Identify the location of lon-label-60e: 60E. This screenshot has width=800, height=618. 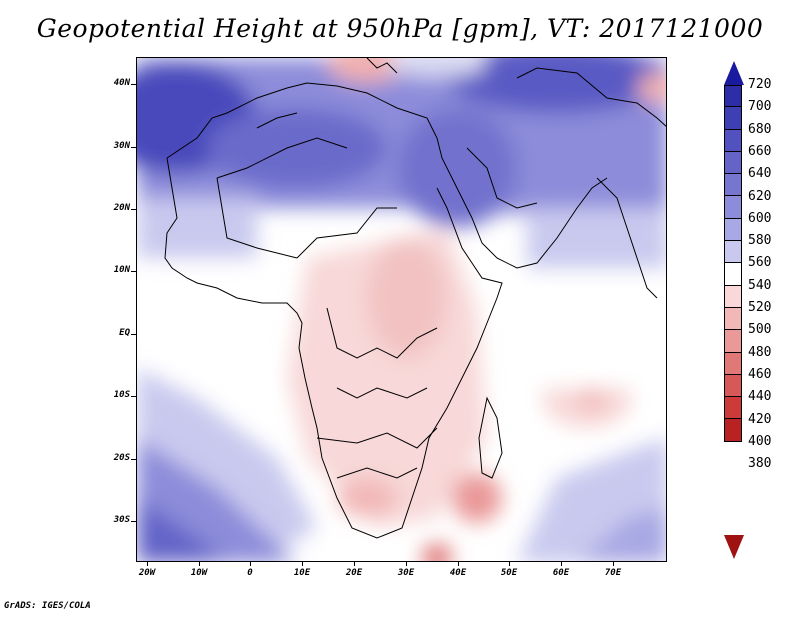
(561, 573).